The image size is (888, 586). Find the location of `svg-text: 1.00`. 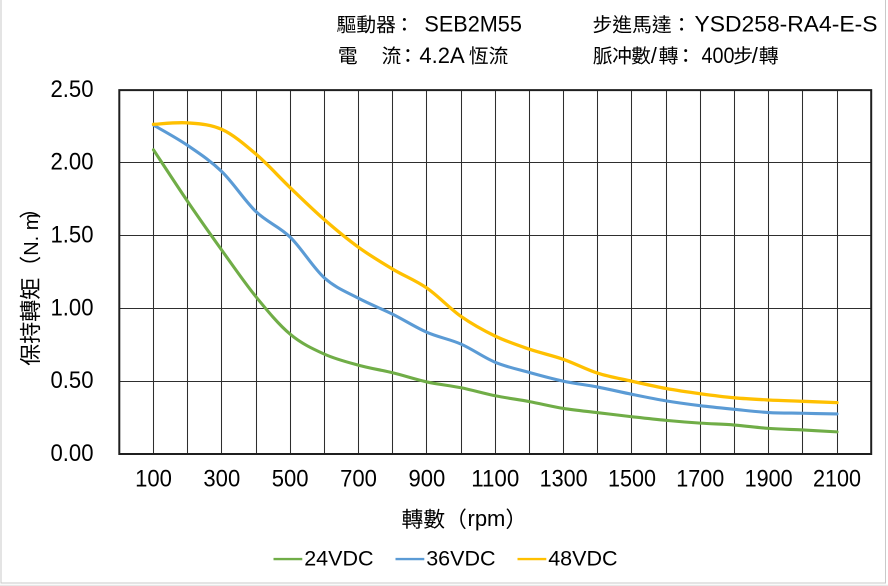

svg-text: 1.00 is located at coordinates (72, 307).